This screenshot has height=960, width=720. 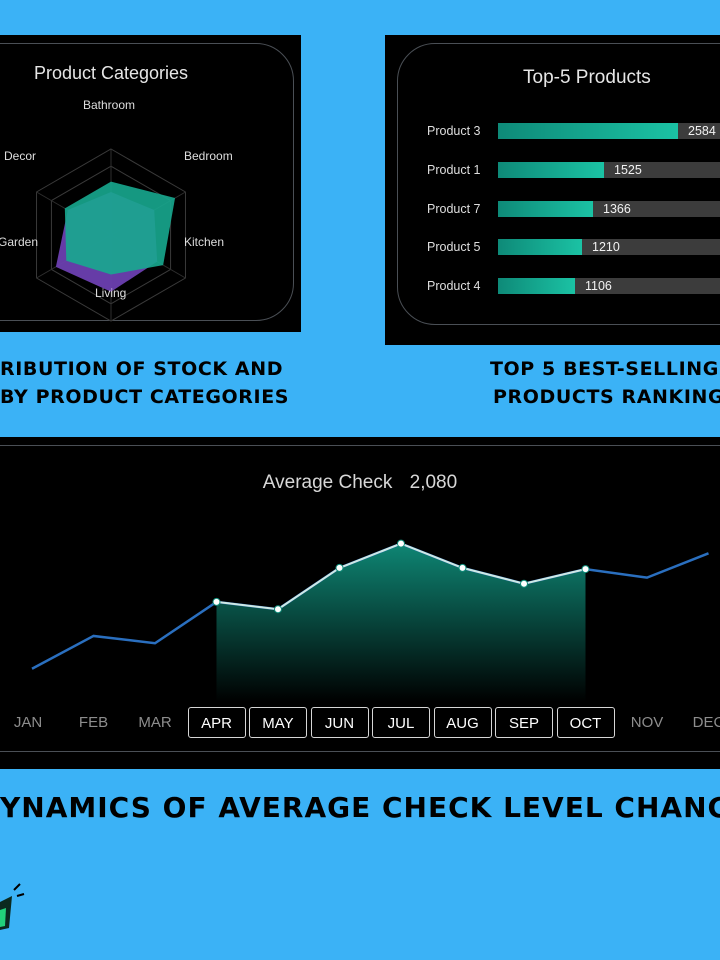 I want to click on radar-label-living: Living, so click(x=111, y=293).